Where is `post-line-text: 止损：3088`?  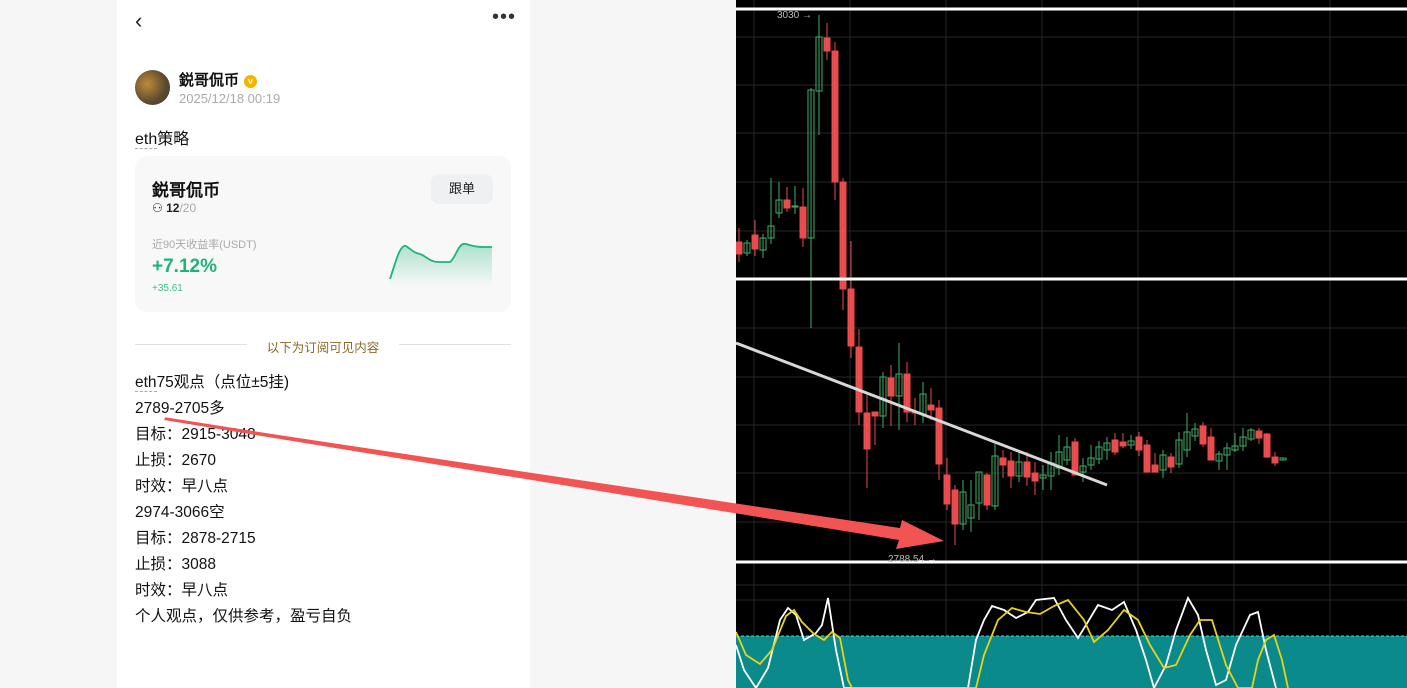
post-line-text: 止损：3088 is located at coordinates (175, 564).